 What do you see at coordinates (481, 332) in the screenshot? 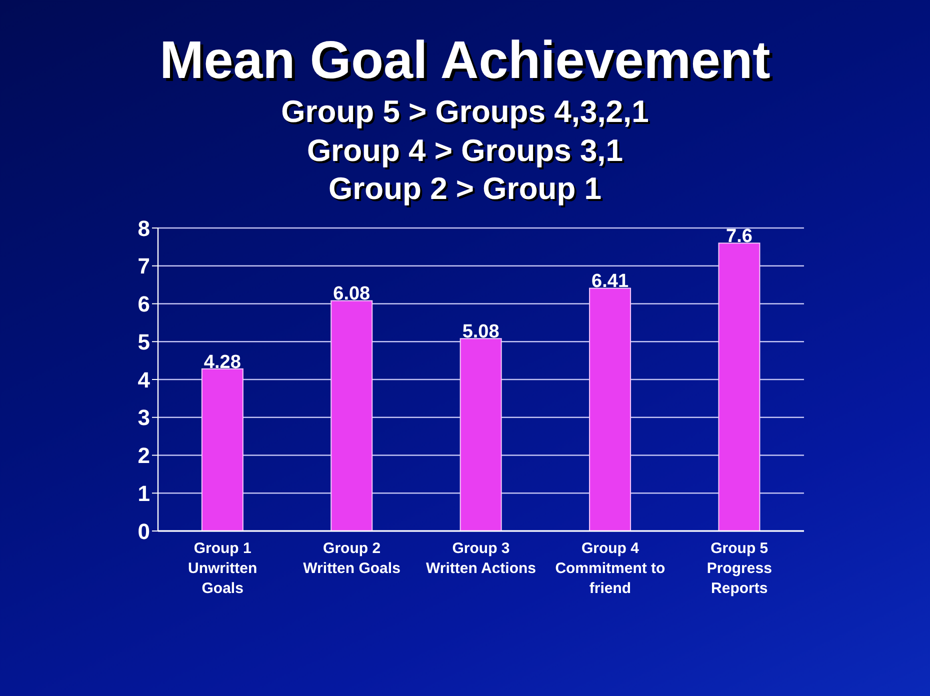
I see `data-label: 5.08` at bounding box center [481, 332].